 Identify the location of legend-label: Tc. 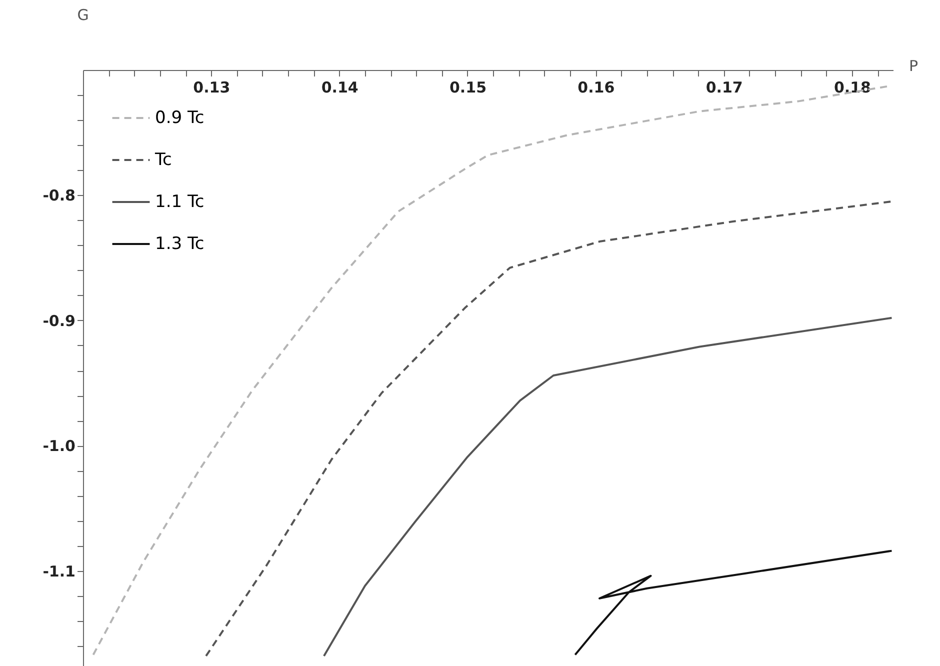
(163, 160).